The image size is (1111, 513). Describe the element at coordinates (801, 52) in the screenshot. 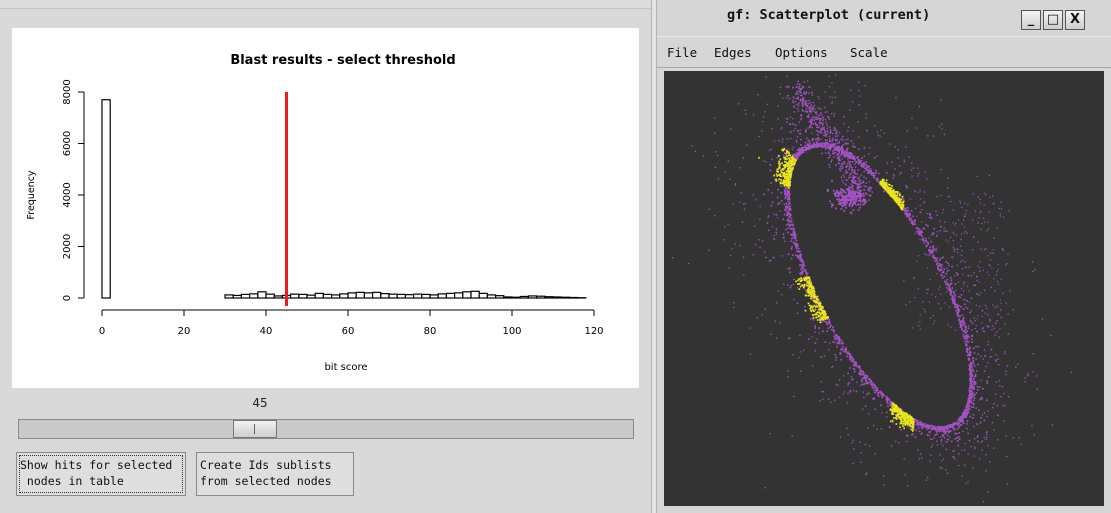

I see `menu-options: Options` at that location.